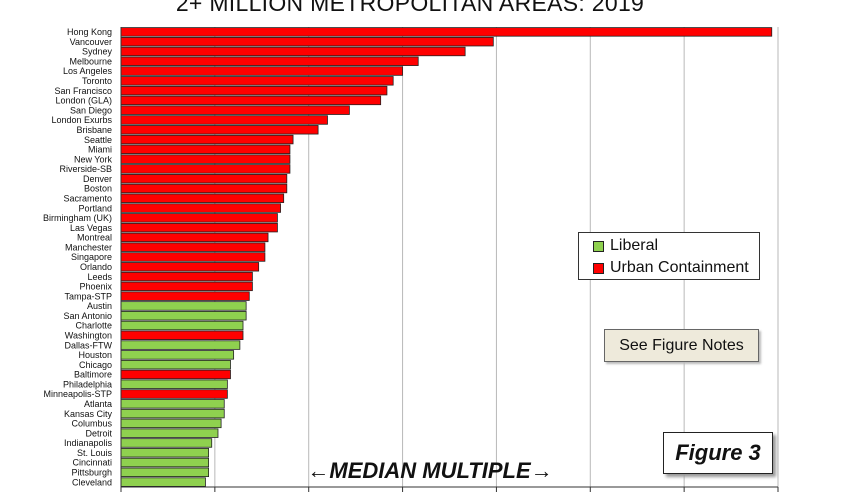 The image size is (865, 495). I want to click on category-label: Columbus, so click(91, 424).